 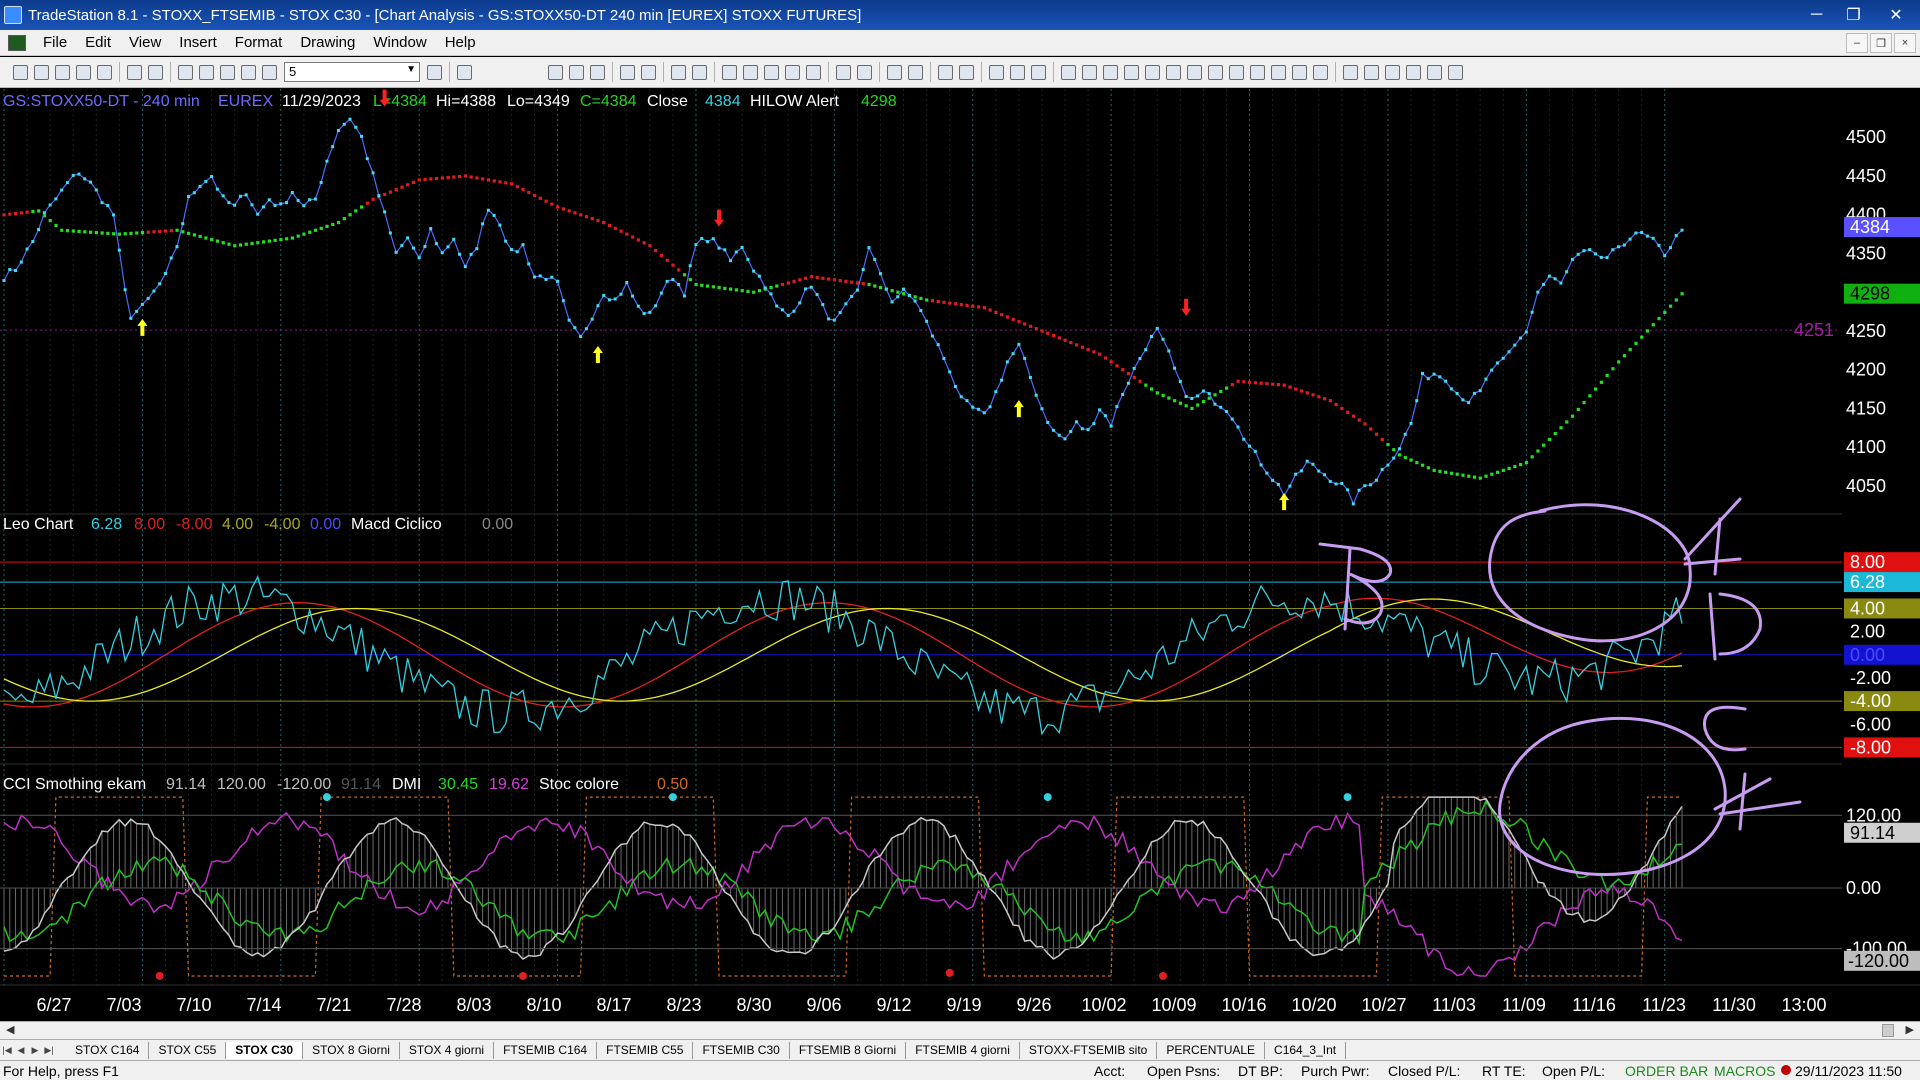 I want to click on open-icon, so click(x=41, y=72).